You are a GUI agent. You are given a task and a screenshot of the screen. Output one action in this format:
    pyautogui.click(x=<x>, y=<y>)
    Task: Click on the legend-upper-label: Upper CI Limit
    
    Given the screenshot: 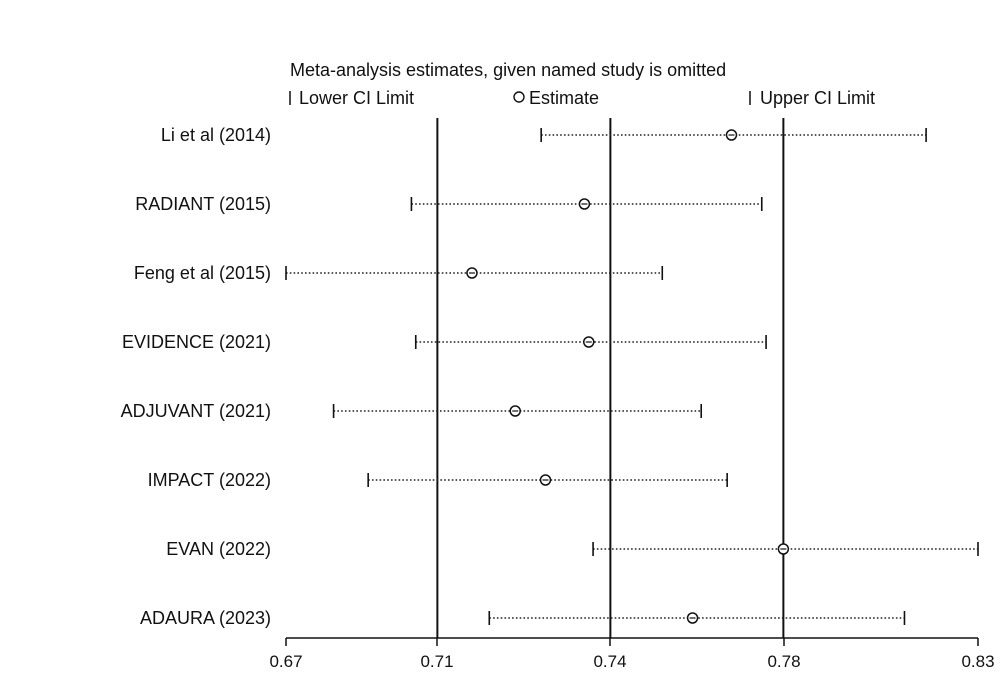 What is the action you would take?
    pyautogui.click(x=817, y=98)
    